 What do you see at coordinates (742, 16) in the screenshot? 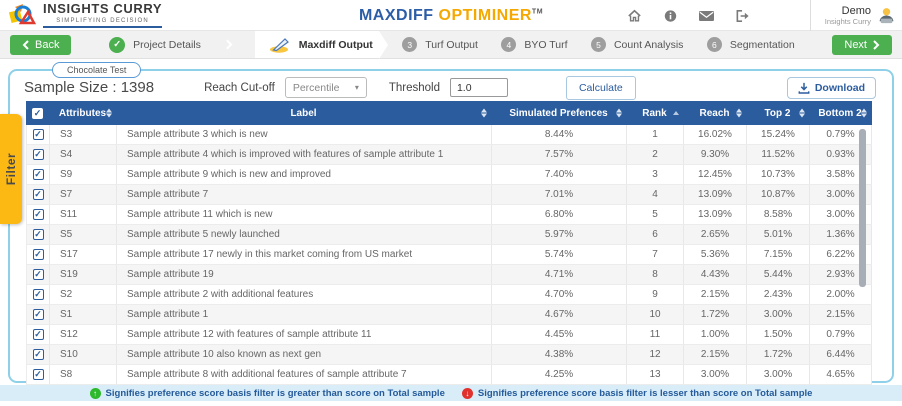
I see `logout-icon` at bounding box center [742, 16].